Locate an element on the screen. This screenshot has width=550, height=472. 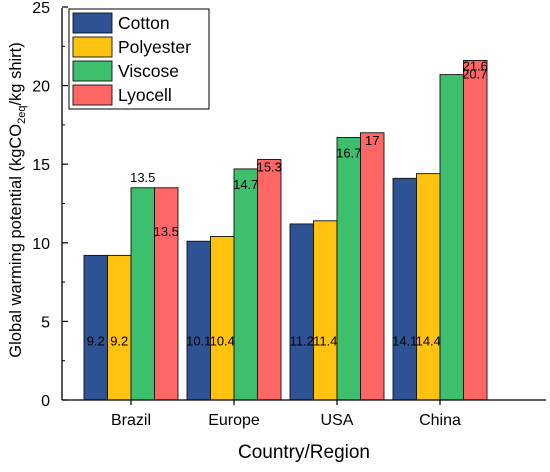
legend-label-lyocell: Lyocell is located at coordinates (145, 95).